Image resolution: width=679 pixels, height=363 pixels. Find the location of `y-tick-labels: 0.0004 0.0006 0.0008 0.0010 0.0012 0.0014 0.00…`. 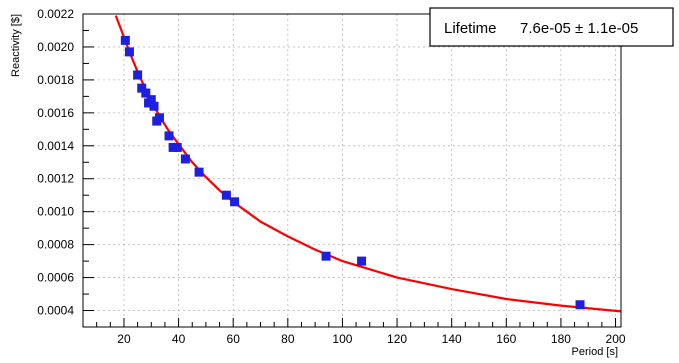

y-tick-labels: 0.0004 0.0006 0.0008 0.0010 0.0012 0.0014 0.00… is located at coordinates (55, 162).